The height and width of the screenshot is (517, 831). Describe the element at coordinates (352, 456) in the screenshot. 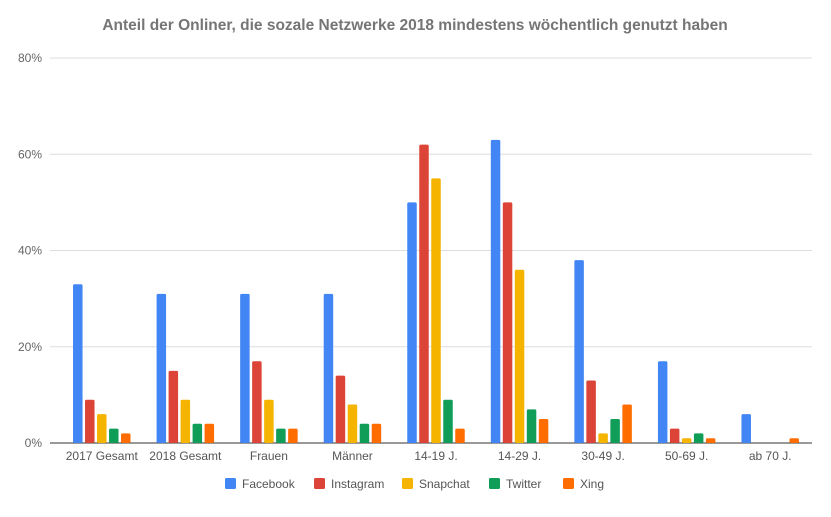

I see `x-tick-label: Männer` at that location.